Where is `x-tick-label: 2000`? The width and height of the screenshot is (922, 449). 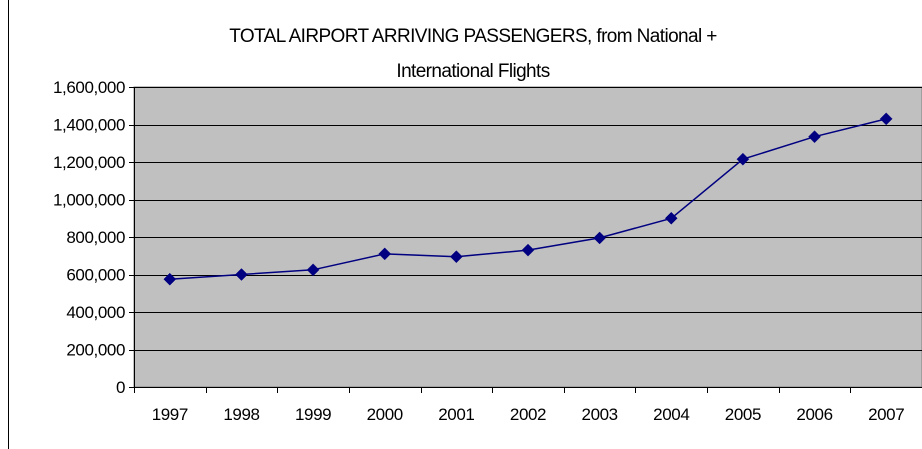 x-tick-label: 2000 is located at coordinates (385, 414).